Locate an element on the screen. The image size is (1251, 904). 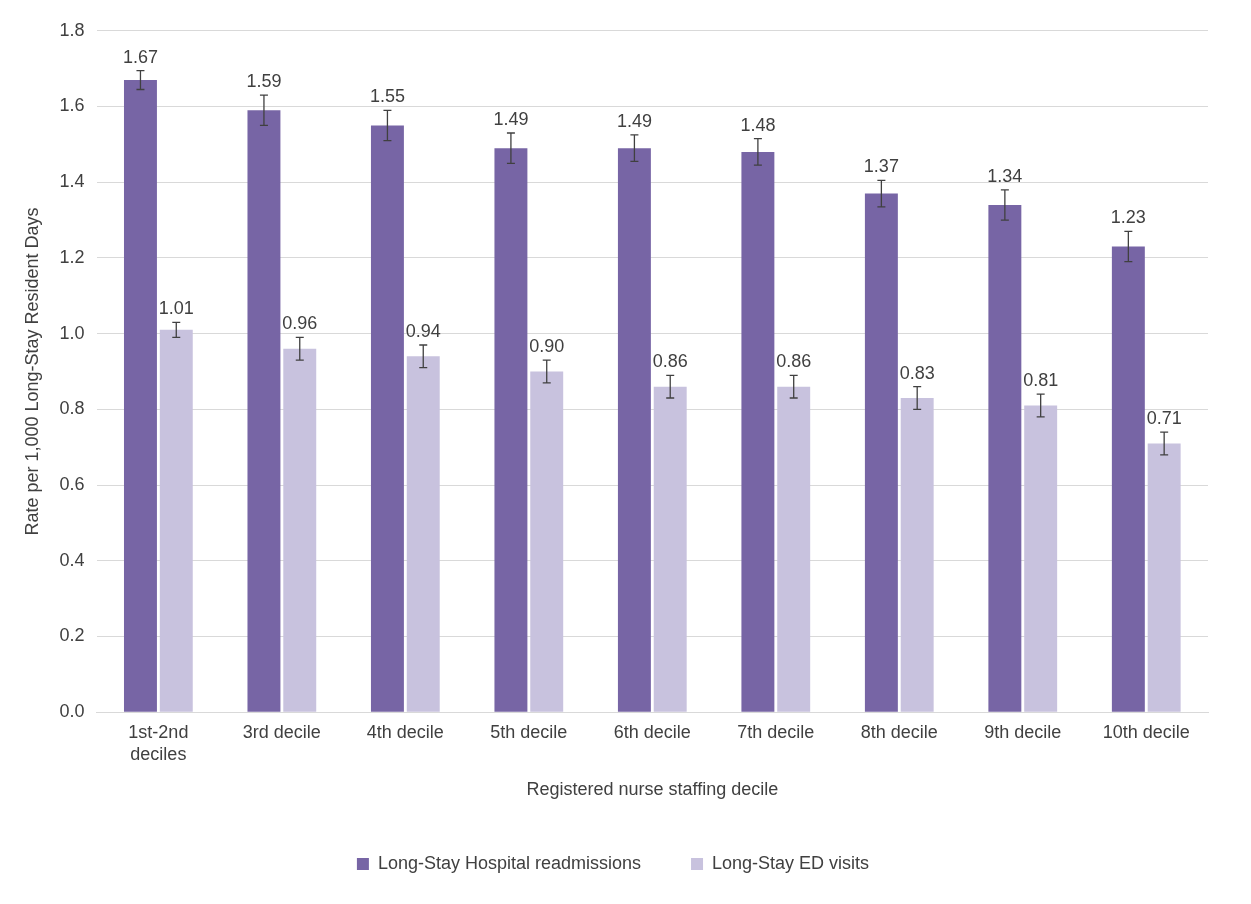
data-label: 1.34 is located at coordinates (1005, 175).